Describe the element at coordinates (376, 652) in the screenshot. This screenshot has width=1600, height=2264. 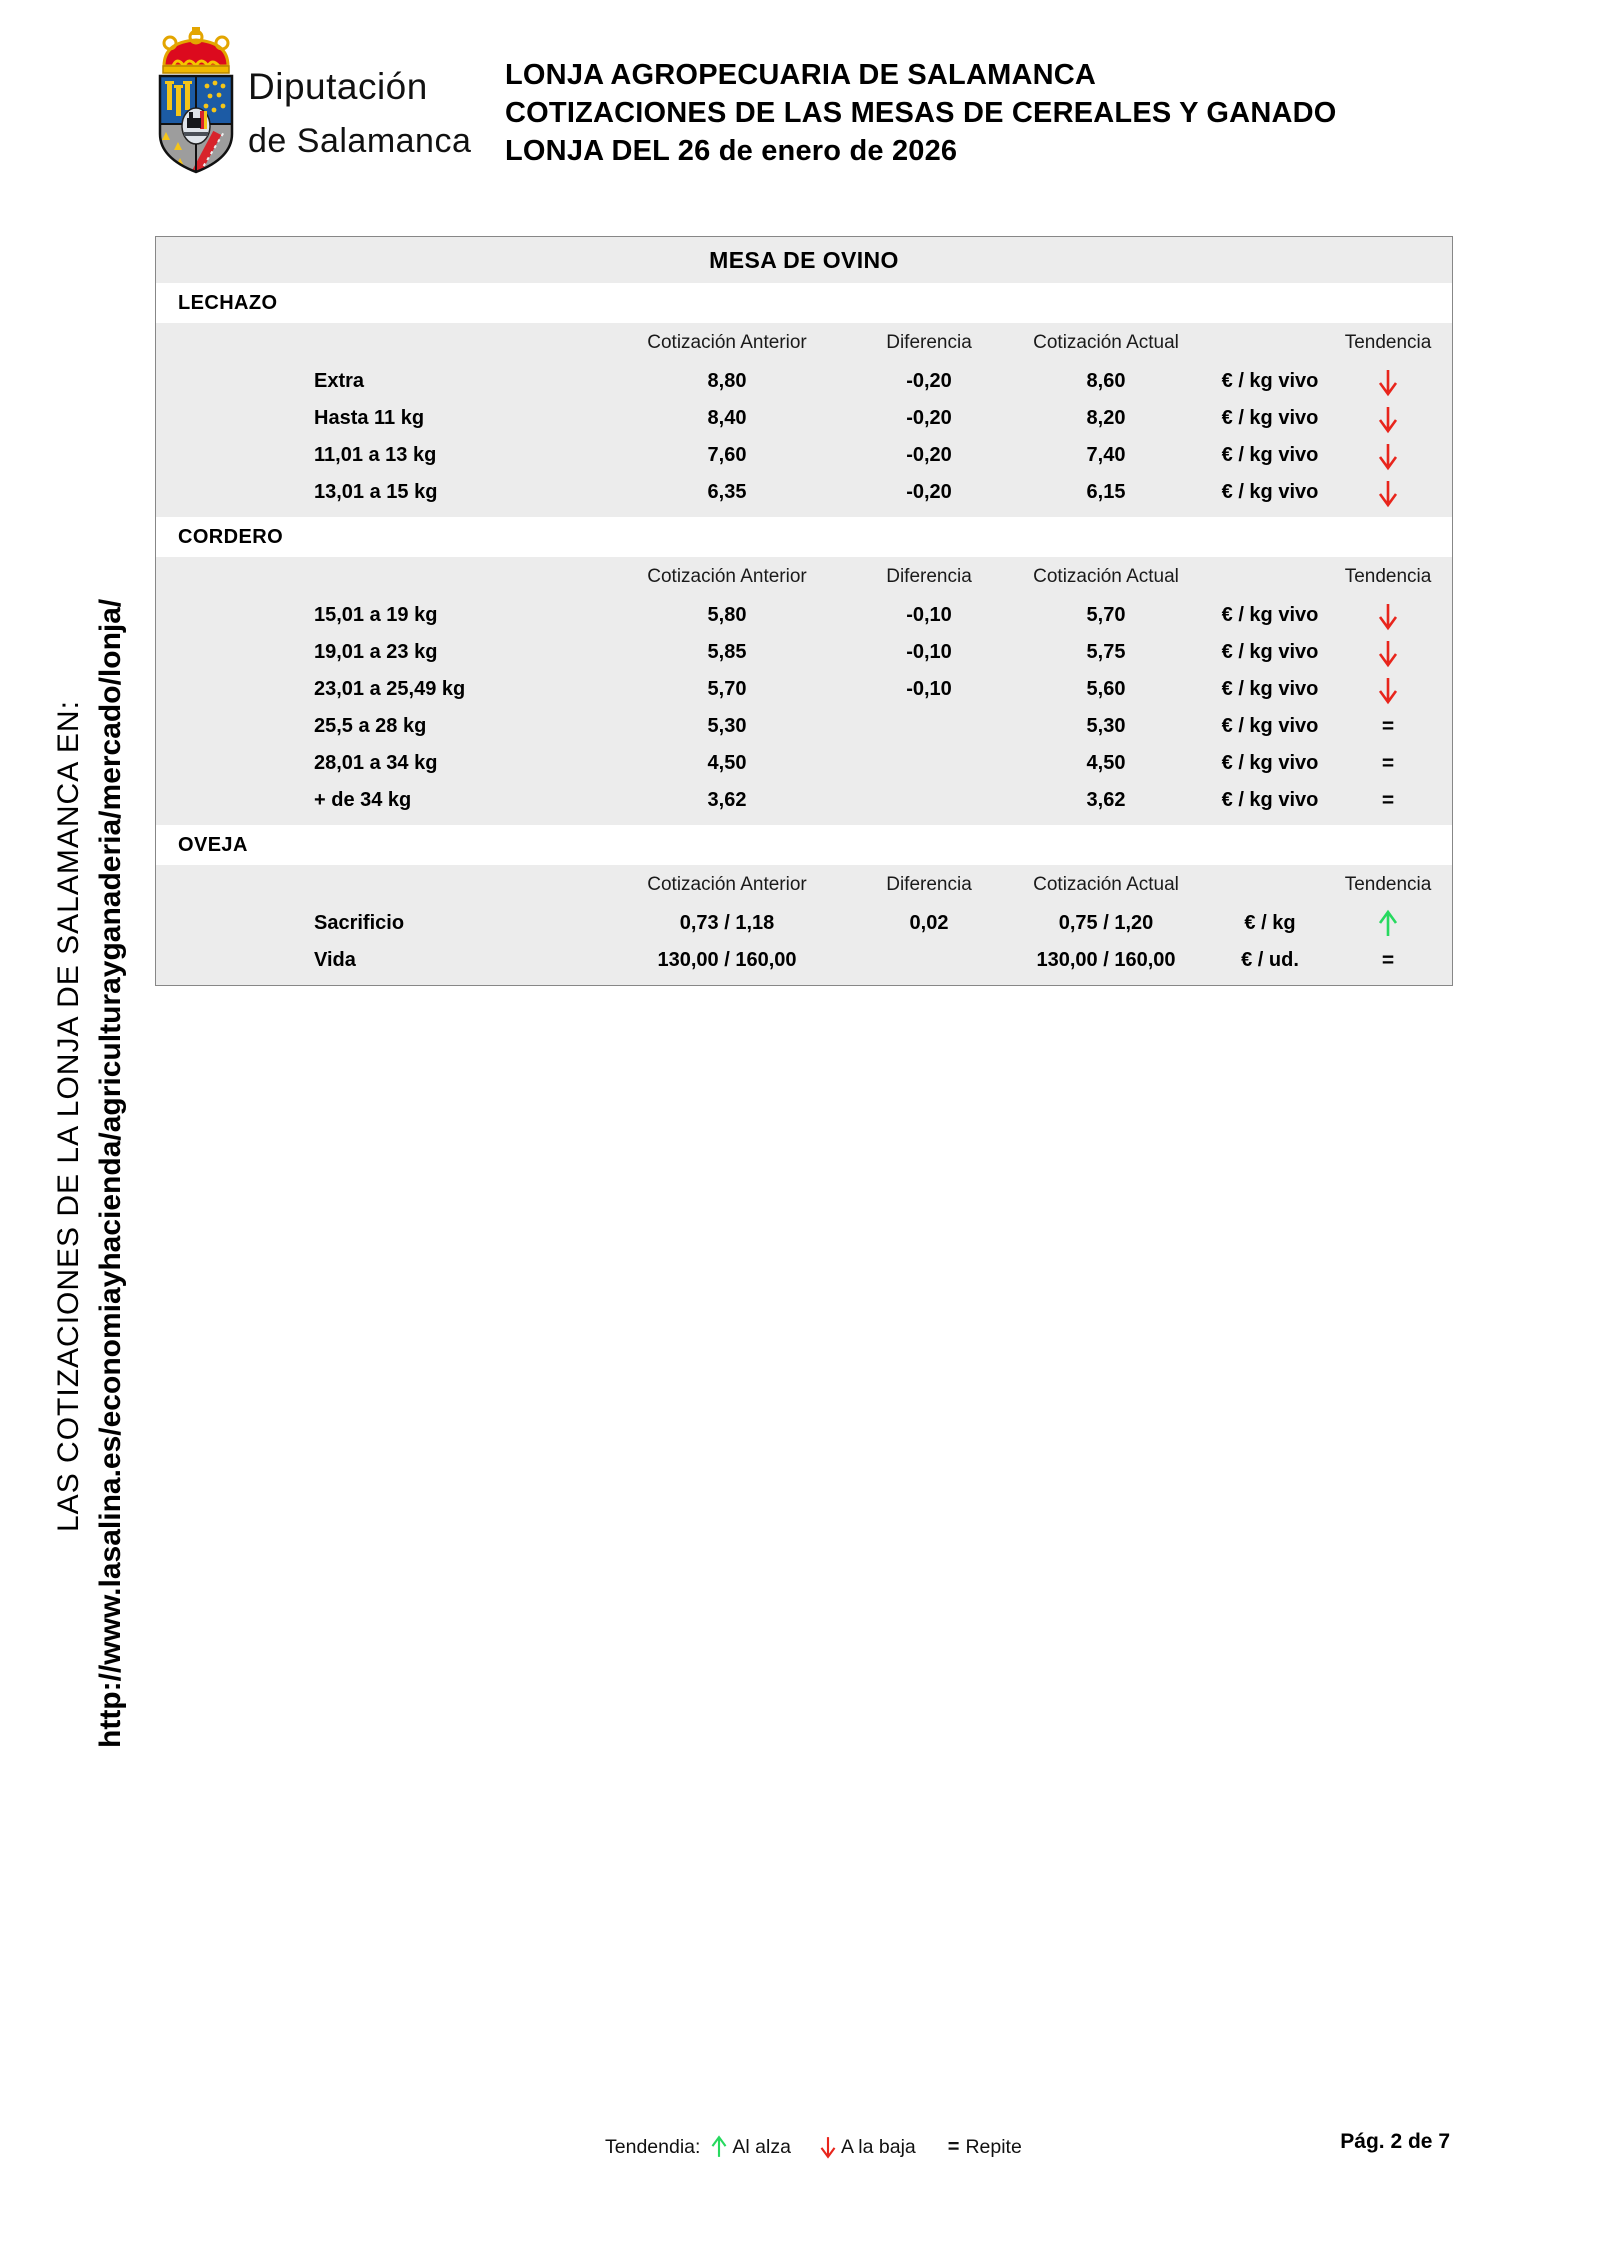
I see `category-label: 19,01 a 23 kg` at that location.